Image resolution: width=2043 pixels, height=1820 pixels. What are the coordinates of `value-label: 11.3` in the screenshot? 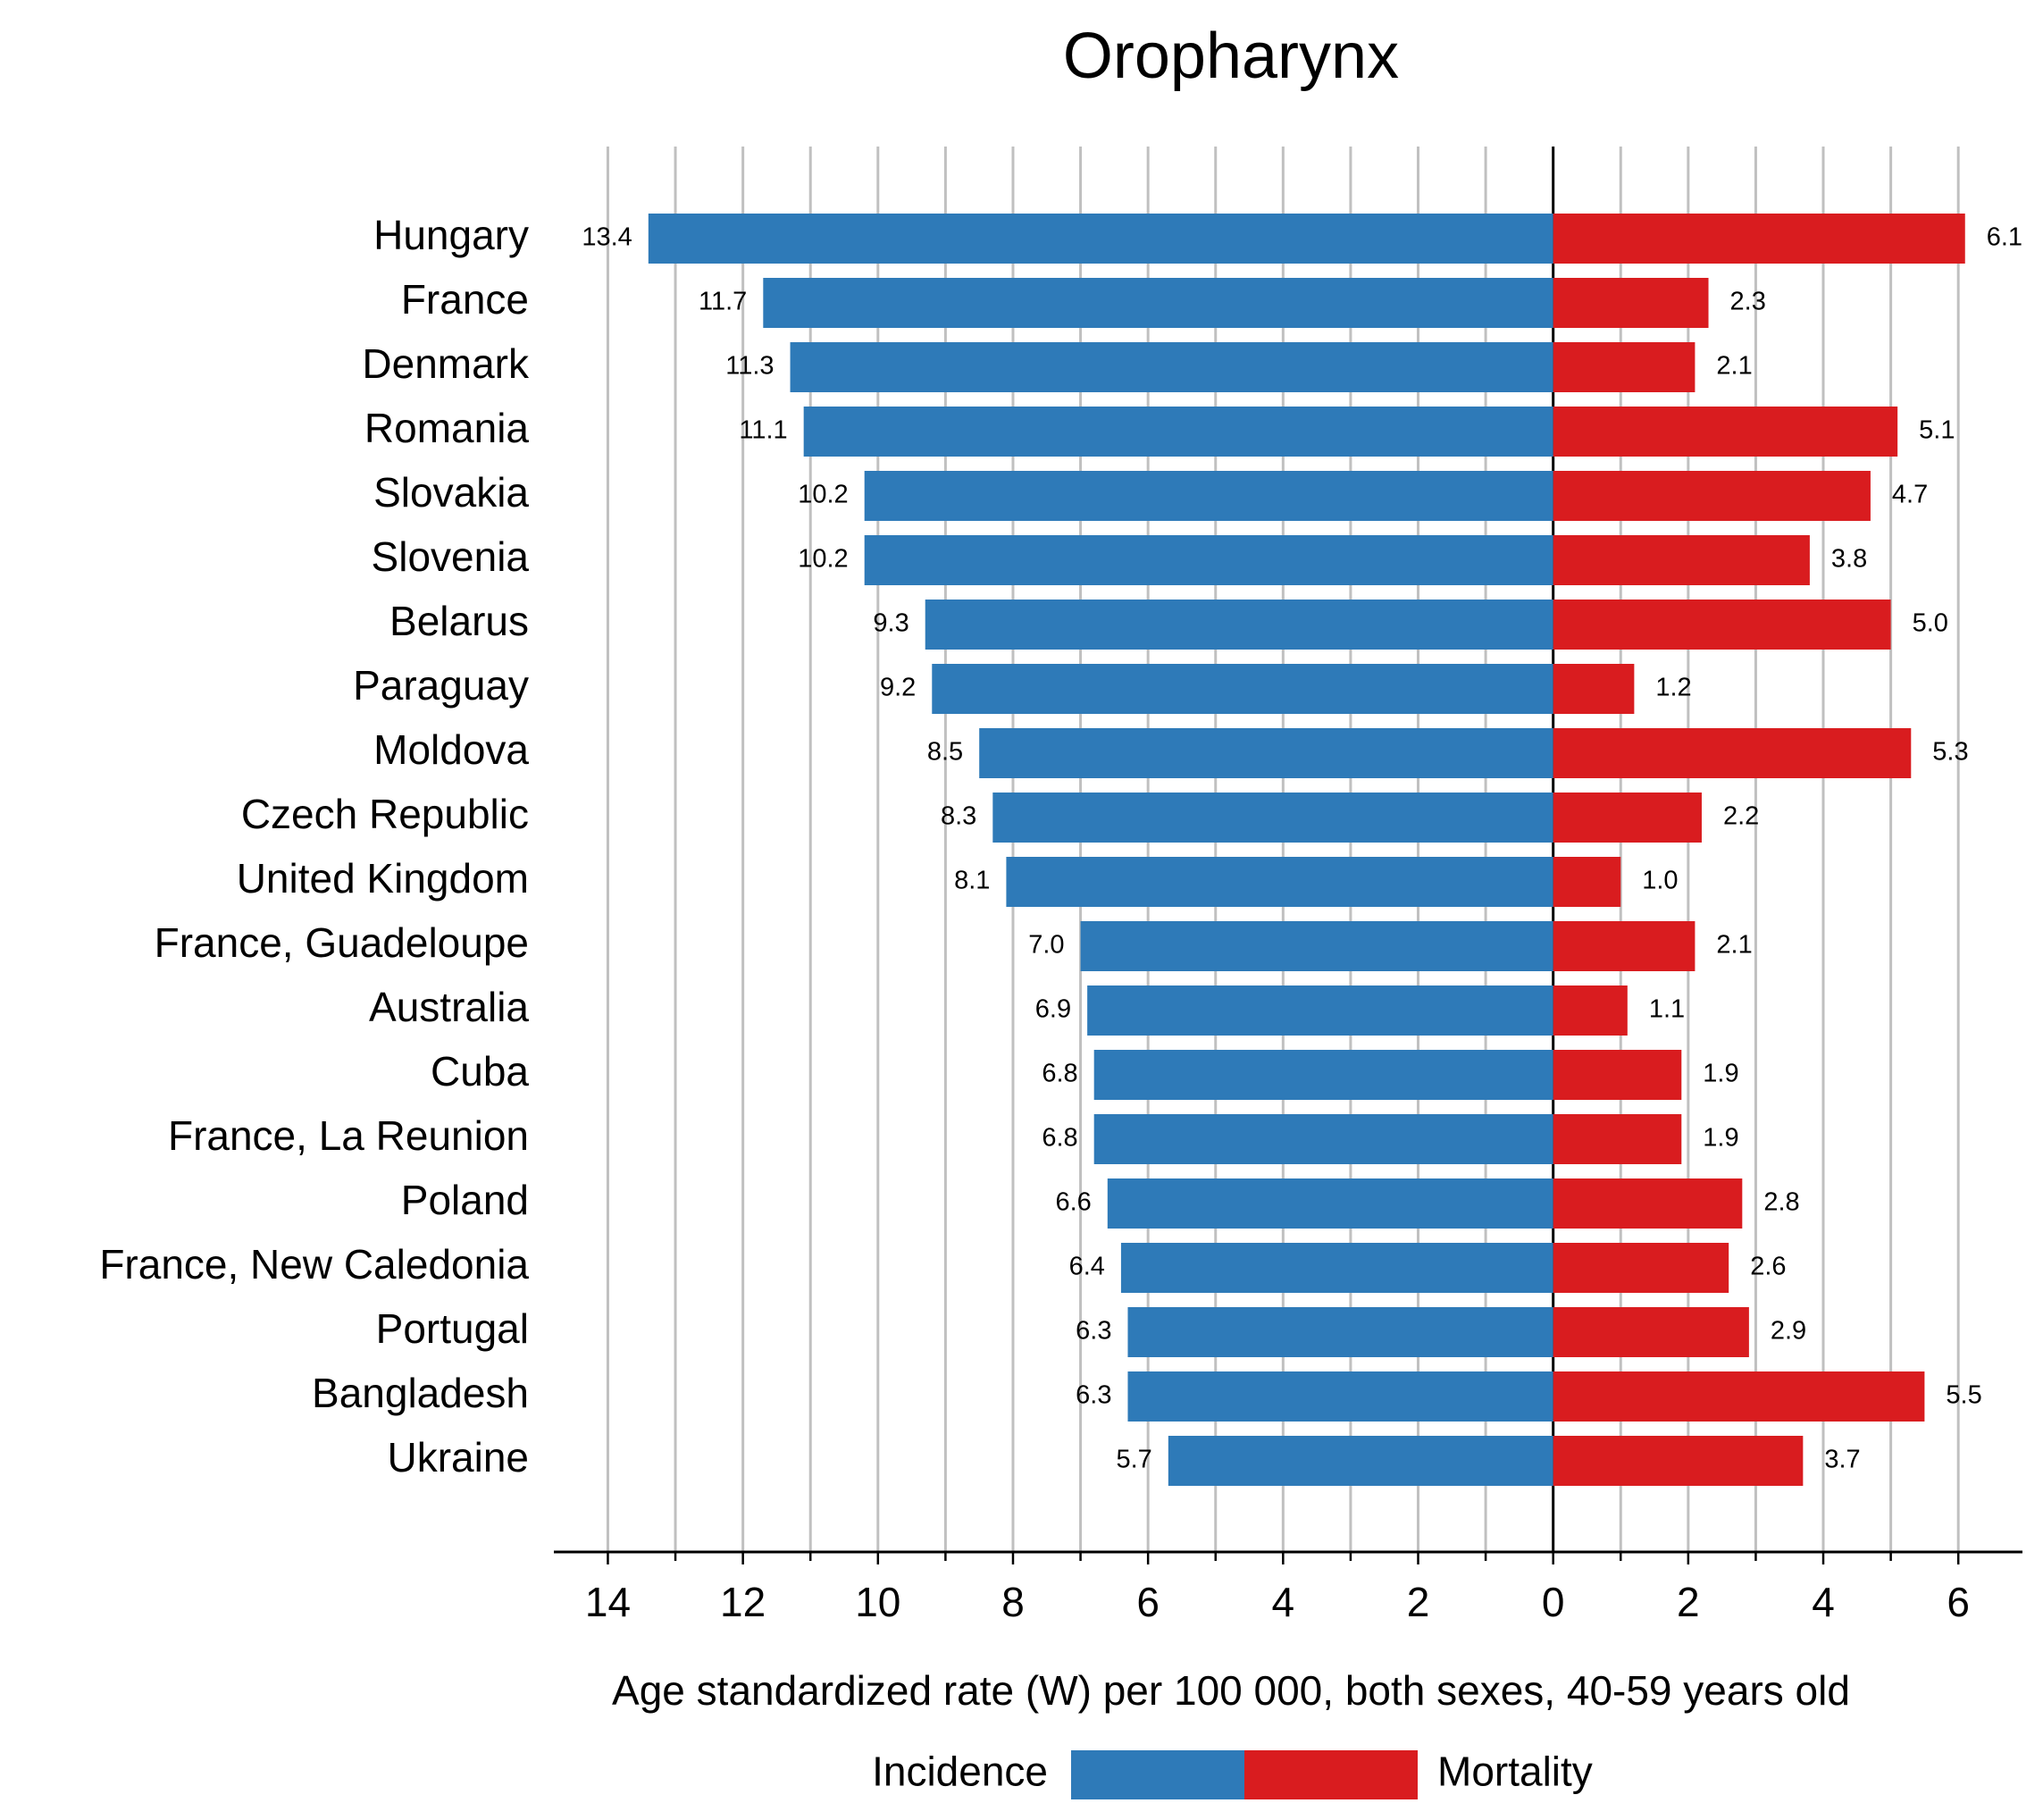 It's located at (749, 367).